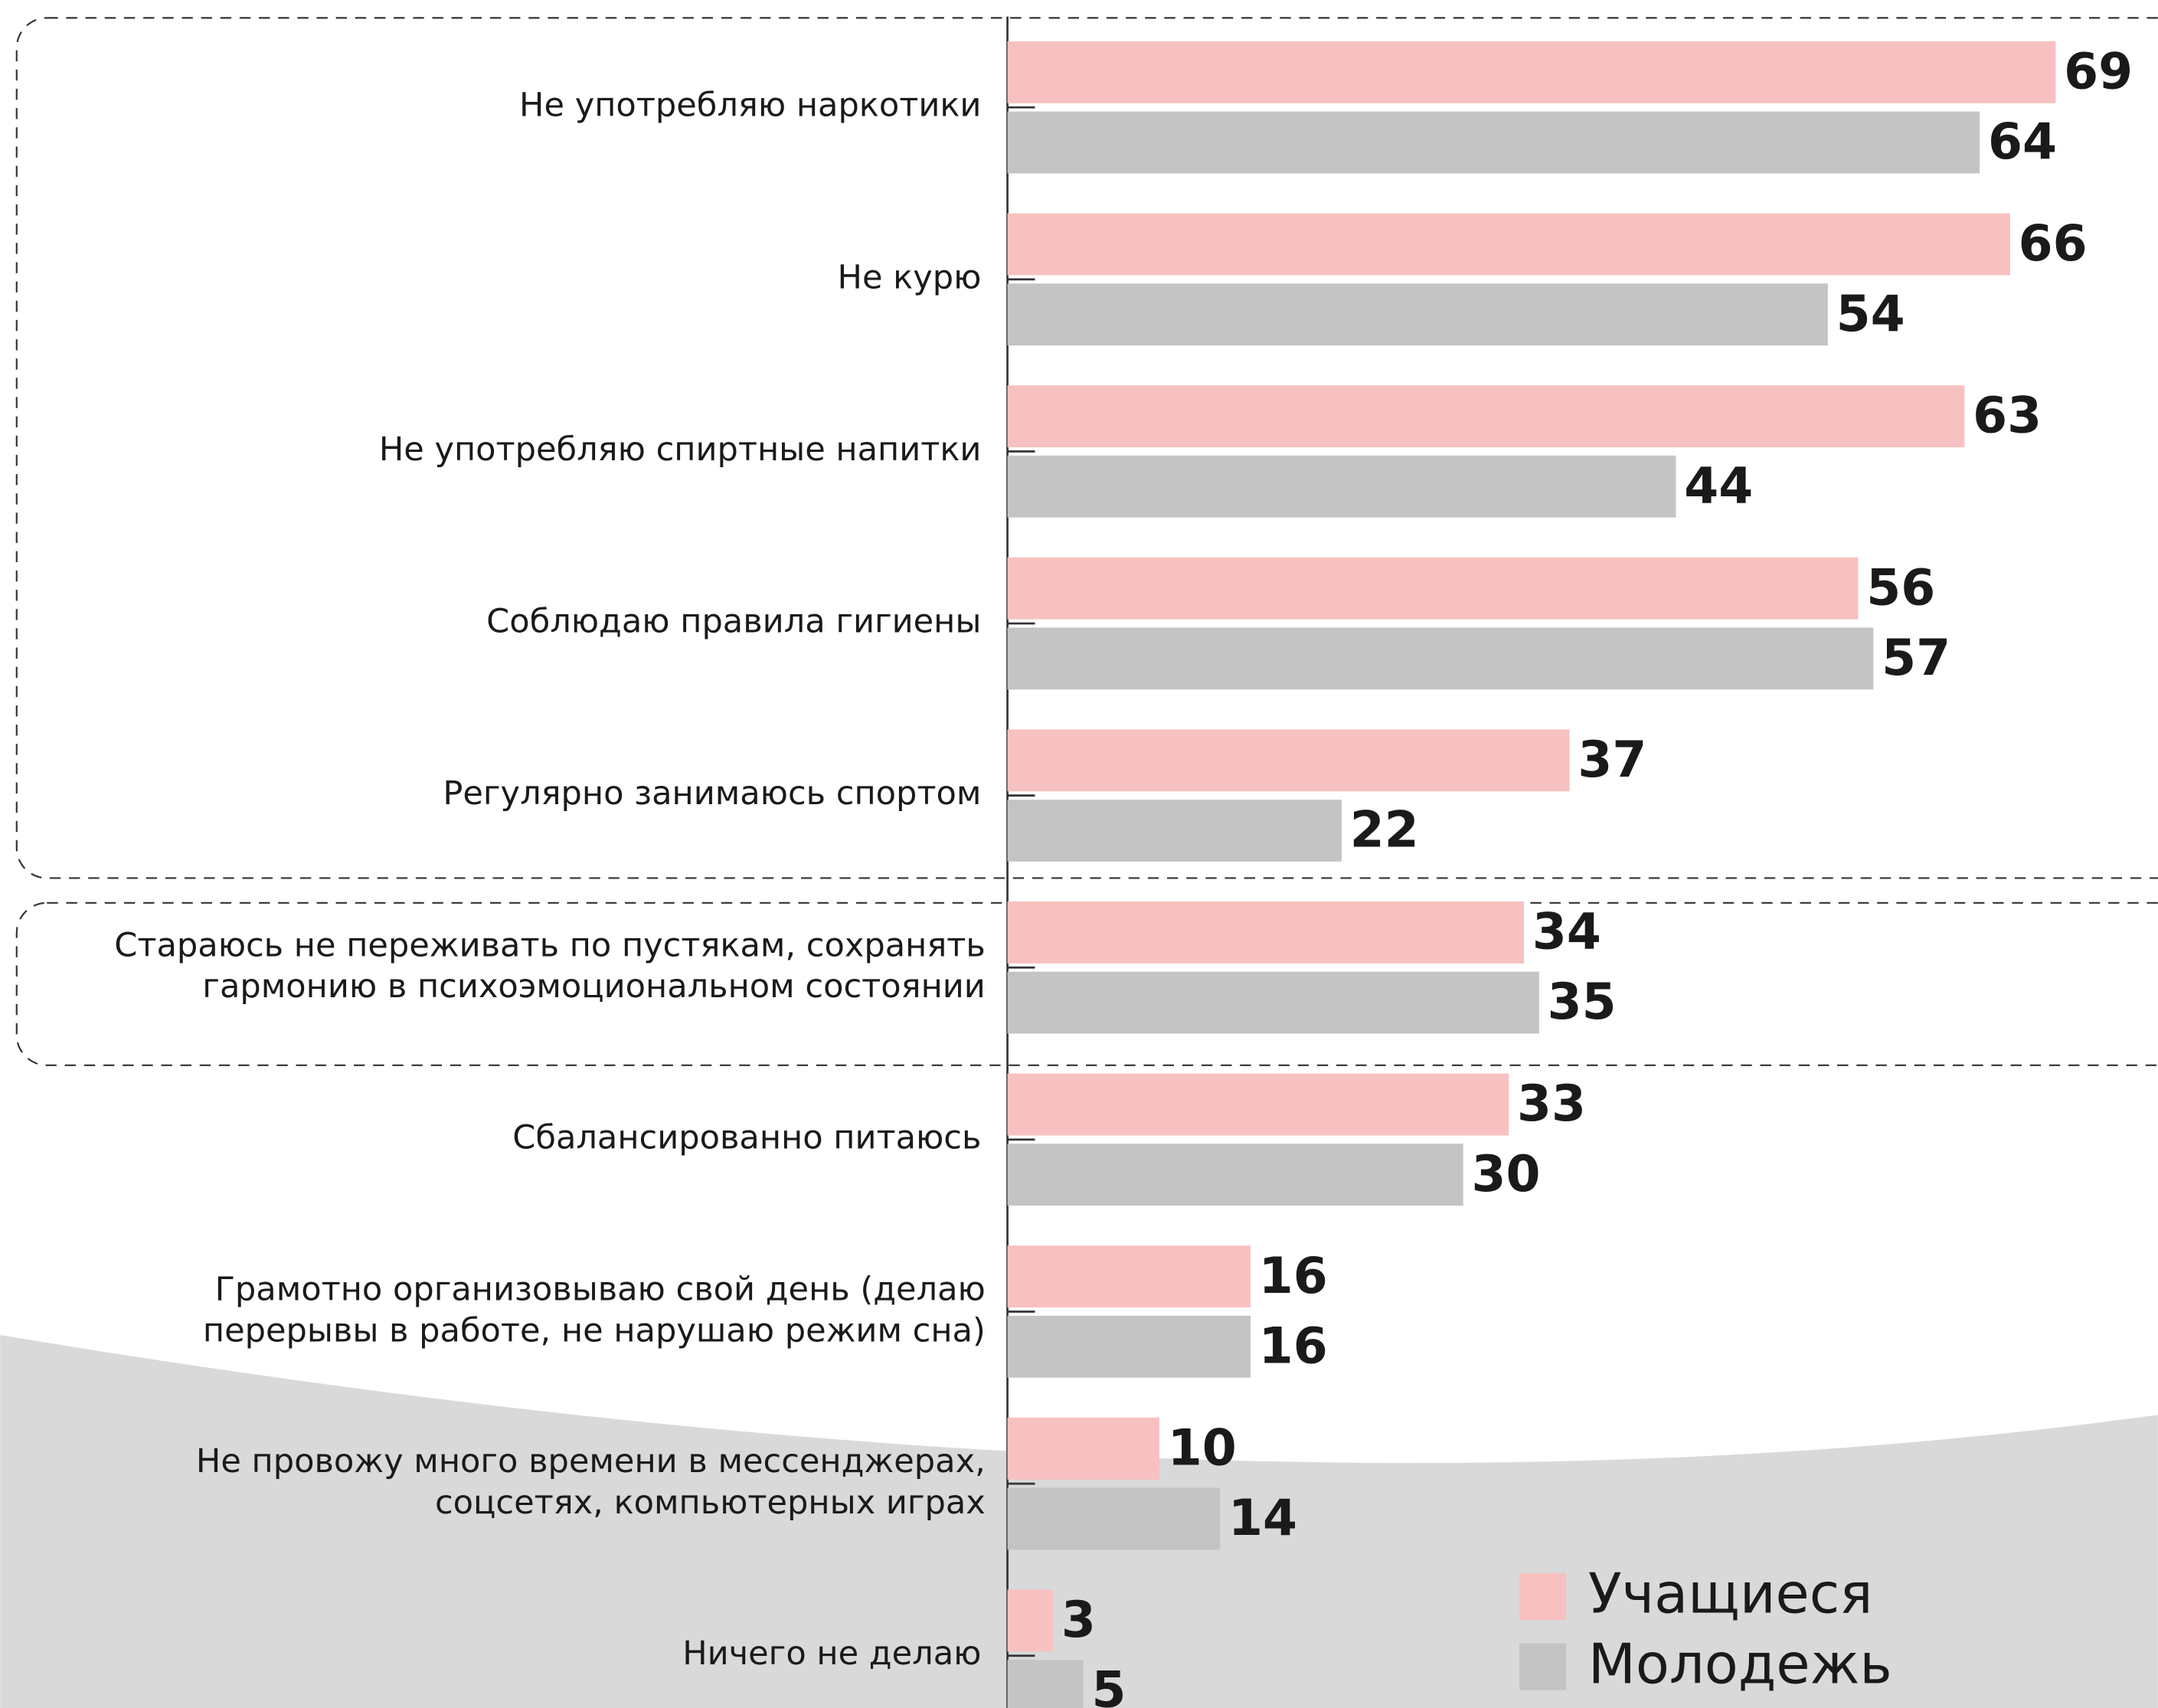  What do you see at coordinates (2022, 142) in the screenshot?
I see `value-label: 64` at bounding box center [2022, 142].